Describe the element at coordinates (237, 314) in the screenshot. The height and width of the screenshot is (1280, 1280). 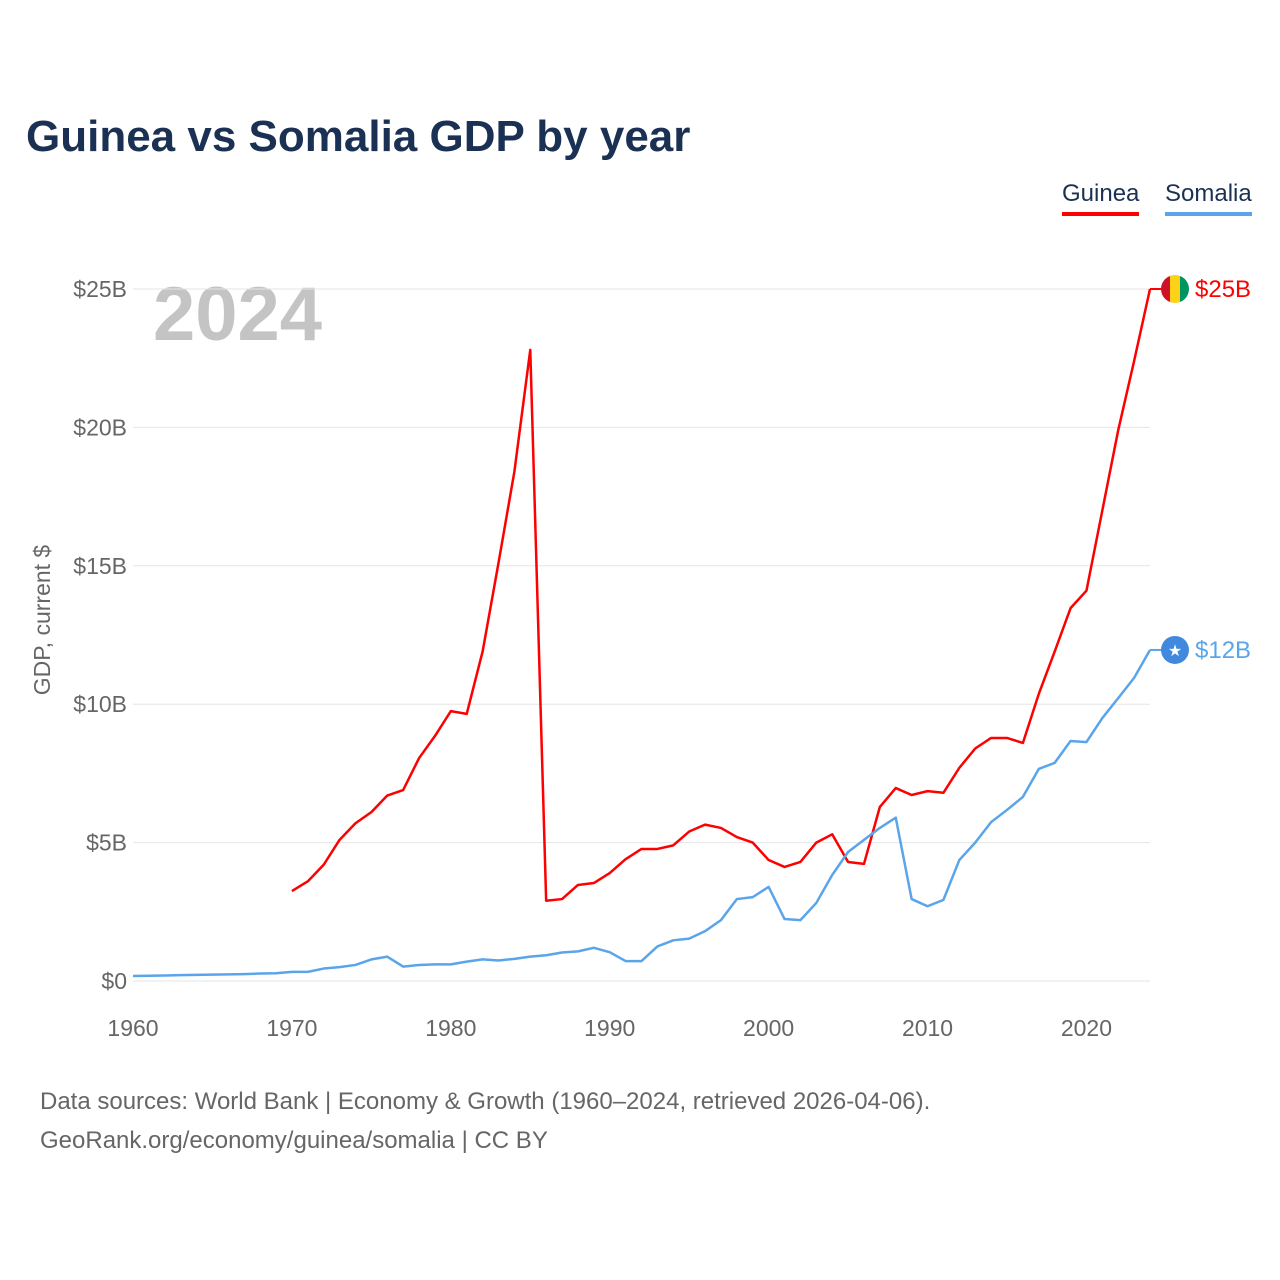
I see `year-watermark: 2024` at that location.